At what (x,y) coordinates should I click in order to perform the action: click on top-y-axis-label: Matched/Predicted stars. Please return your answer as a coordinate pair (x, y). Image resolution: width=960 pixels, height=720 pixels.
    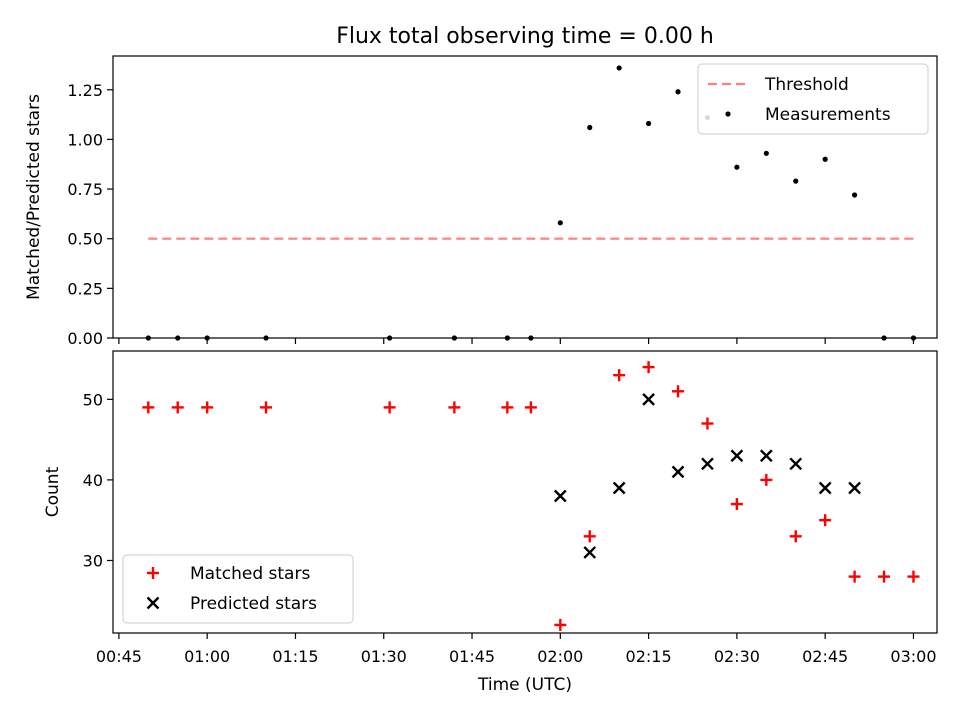
    Looking at the image, I should click on (34, 197).